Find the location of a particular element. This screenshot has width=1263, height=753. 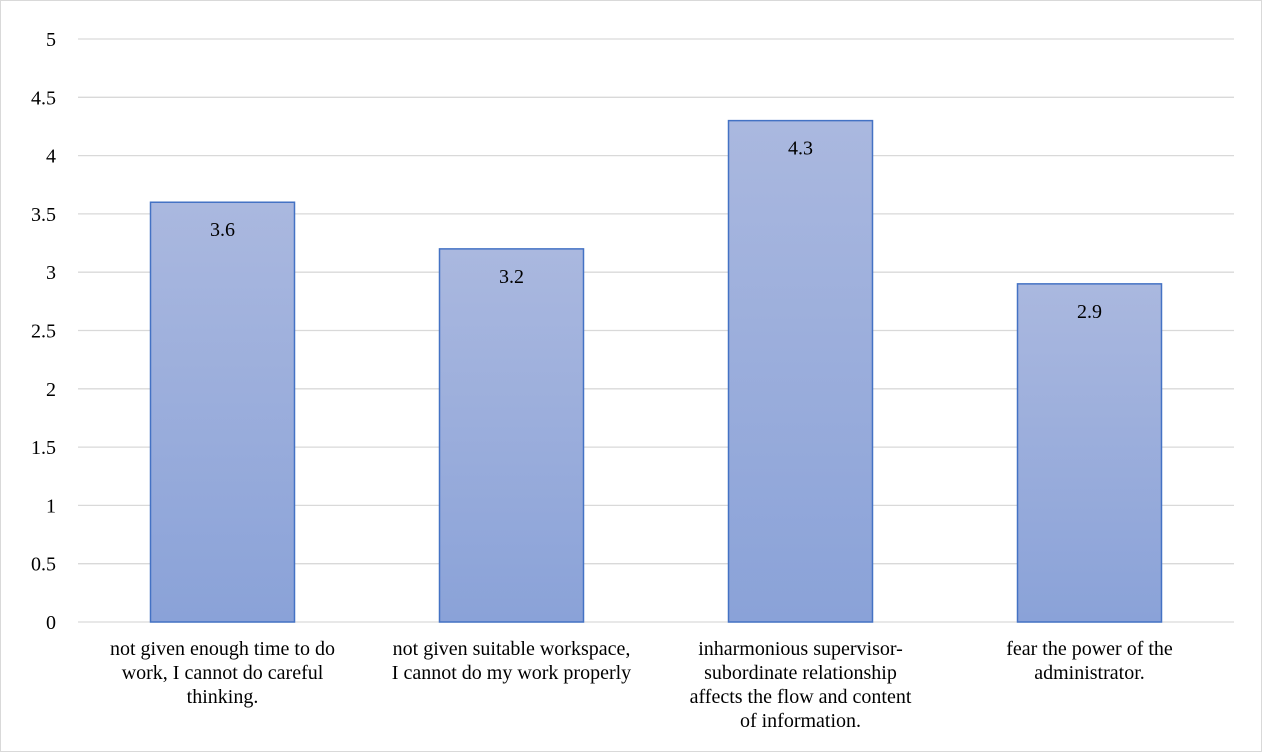

y-tick-label: 5 is located at coordinates (51, 40).